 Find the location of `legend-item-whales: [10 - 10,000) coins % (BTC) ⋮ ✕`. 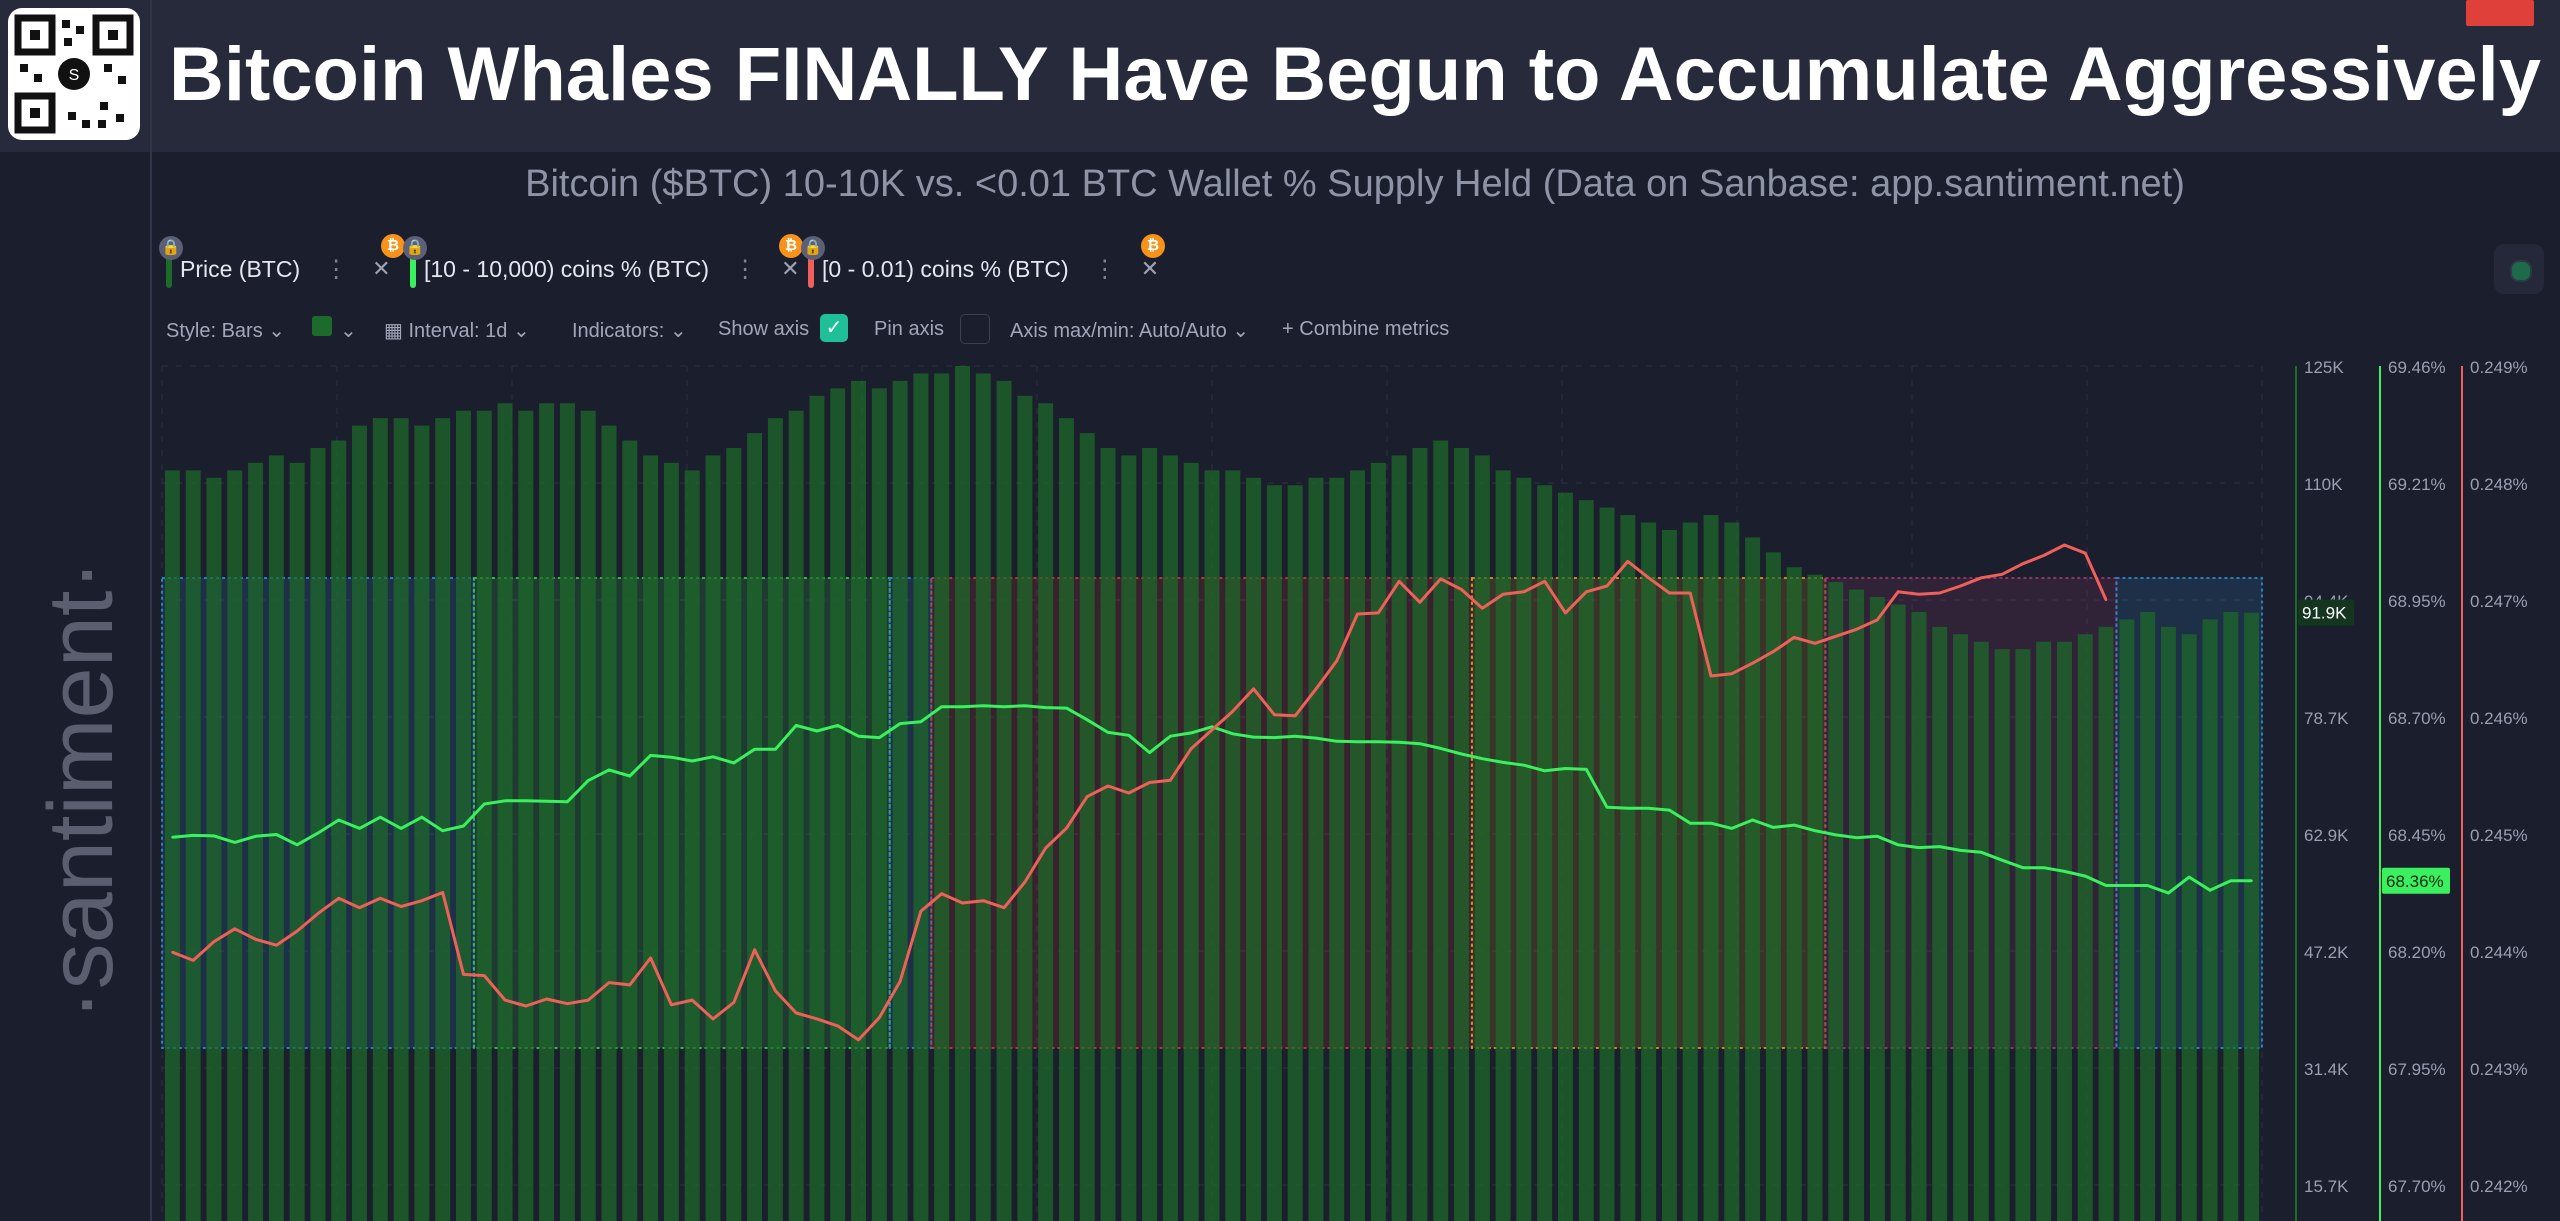

legend-item-whales: [10 - 10,000) coins % (BTC) ⋮ ✕ is located at coordinates (605, 269).